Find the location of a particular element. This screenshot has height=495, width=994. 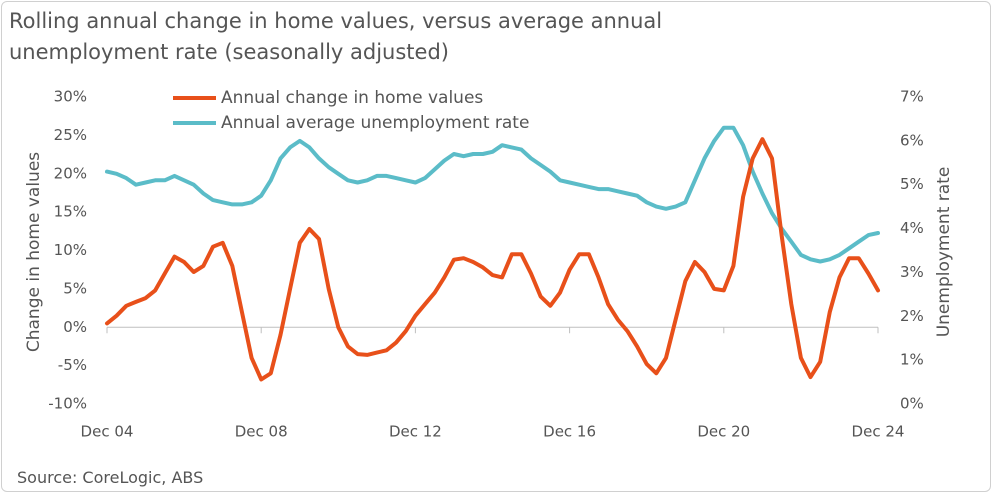

y-axis-label: Change in home values is located at coordinates (34, 252).